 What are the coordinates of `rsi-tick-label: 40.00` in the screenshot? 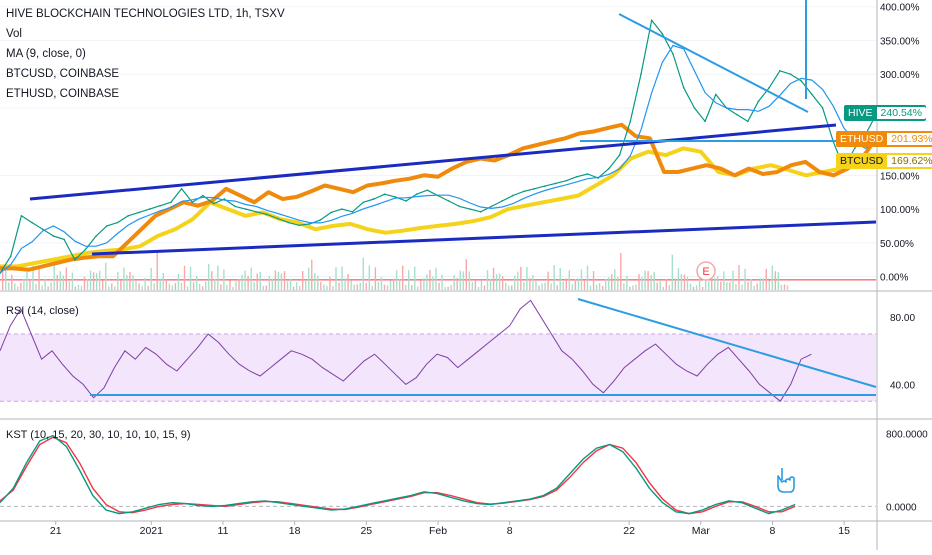 It's located at (902, 385).